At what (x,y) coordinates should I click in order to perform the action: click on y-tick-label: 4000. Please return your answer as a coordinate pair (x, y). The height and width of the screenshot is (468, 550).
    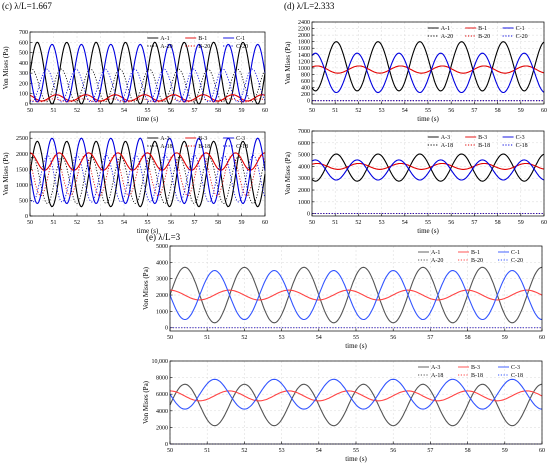
    Looking at the image, I should click on (162, 412).